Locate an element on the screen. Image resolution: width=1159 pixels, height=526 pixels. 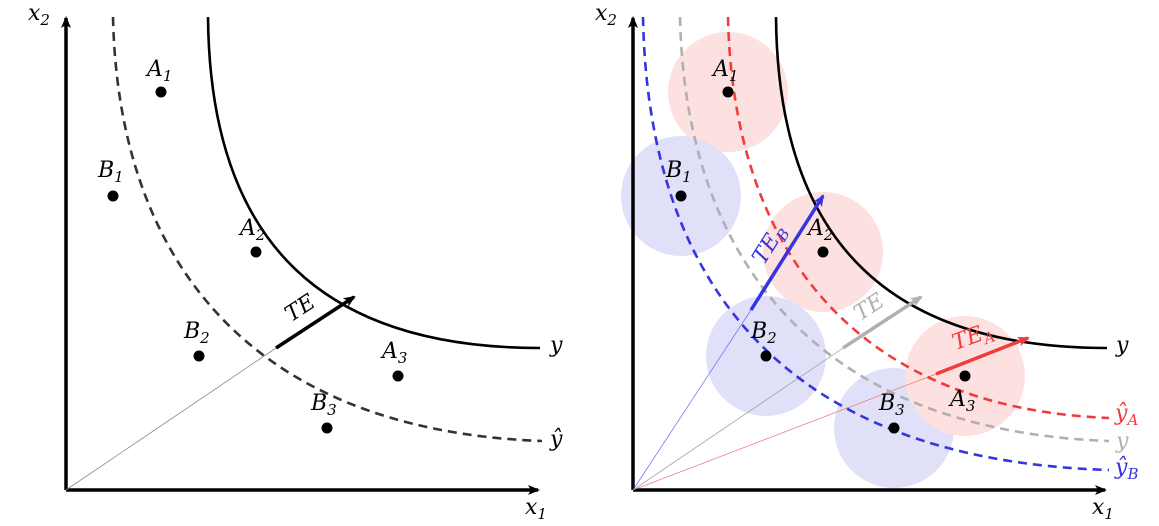
right-estimated-grey-label: y is located at coordinates (1122, 441).